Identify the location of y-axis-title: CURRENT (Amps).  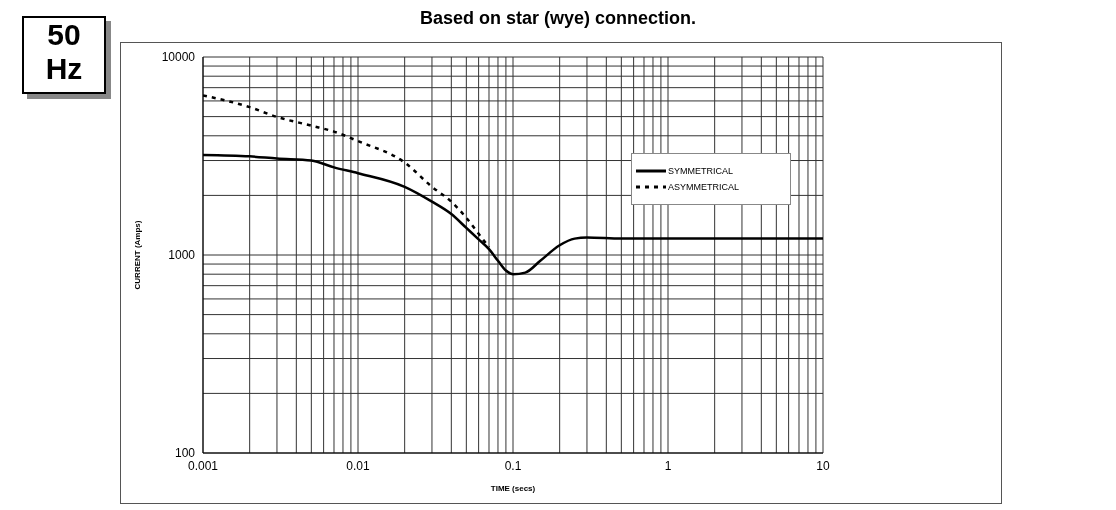
(137, 255).